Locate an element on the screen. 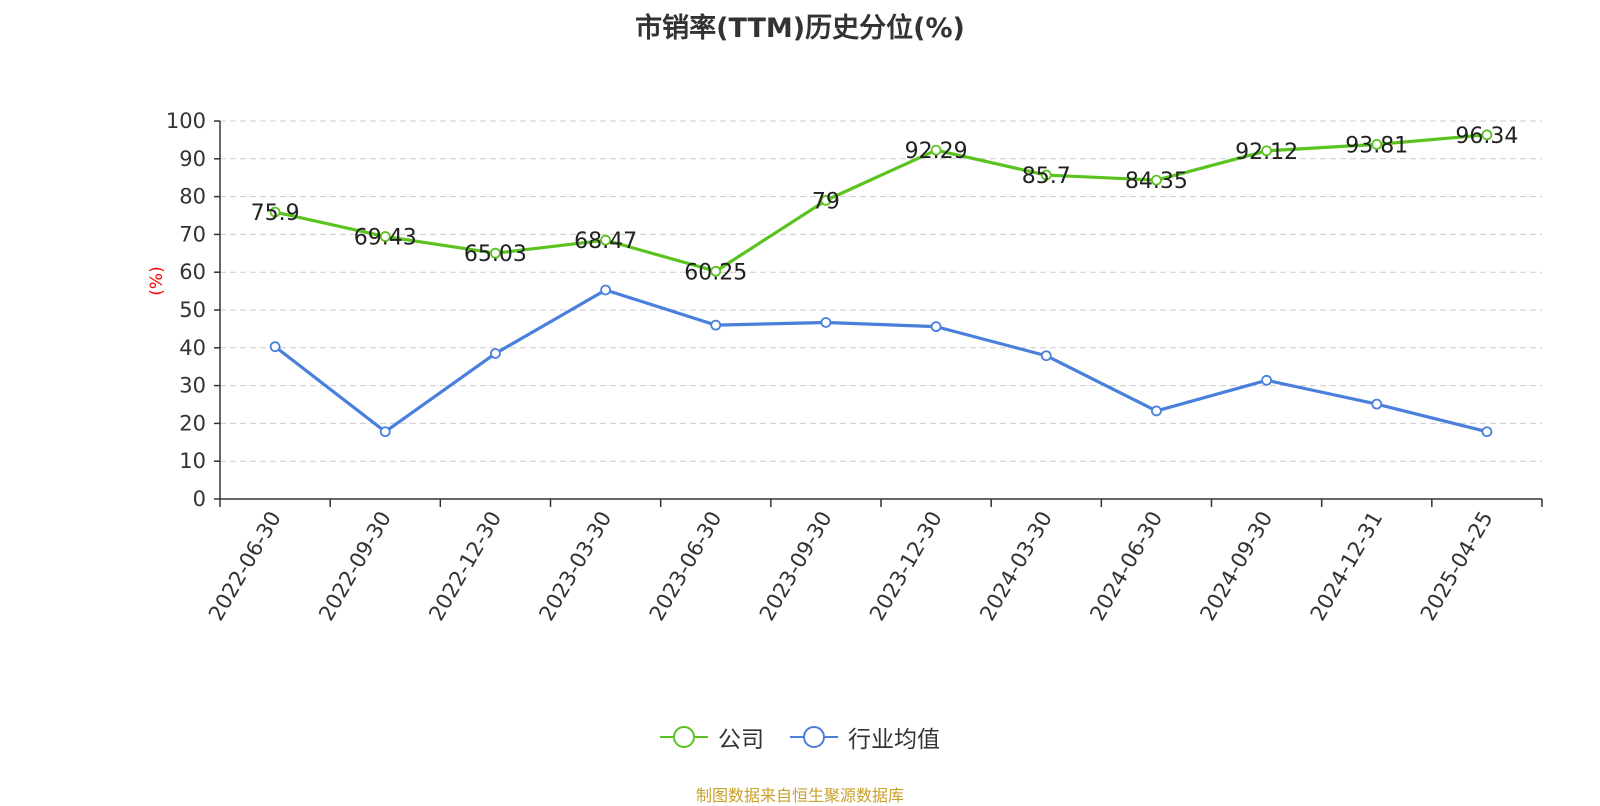 Image resolution: width=1600 pixels, height=806 pixels. y-tick-label: 90 is located at coordinates (192, 159).